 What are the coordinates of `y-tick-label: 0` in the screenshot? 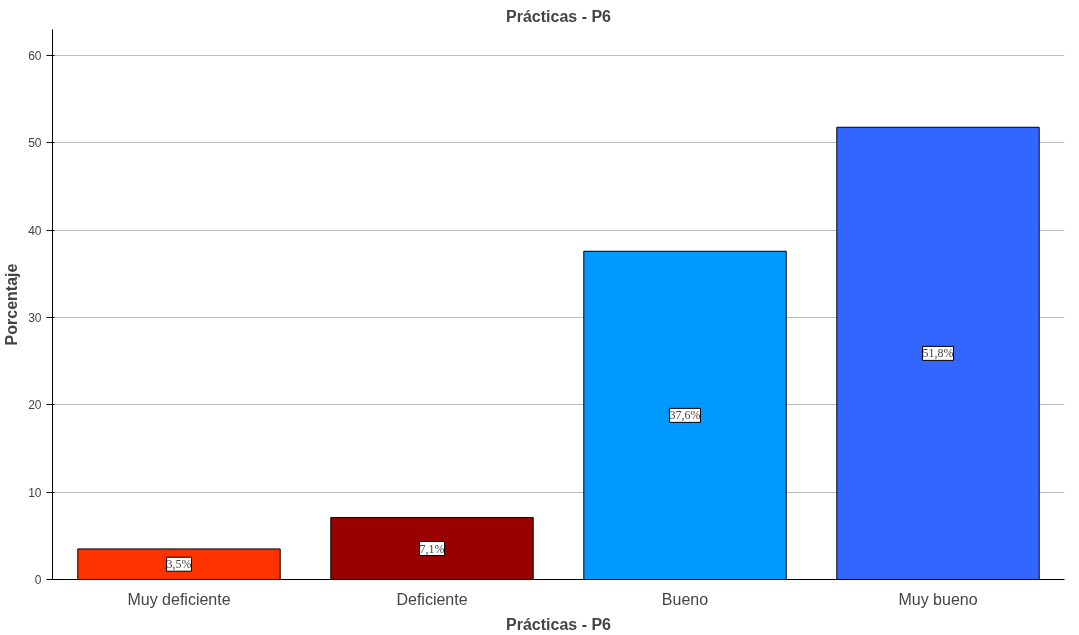 It's located at (38, 580).